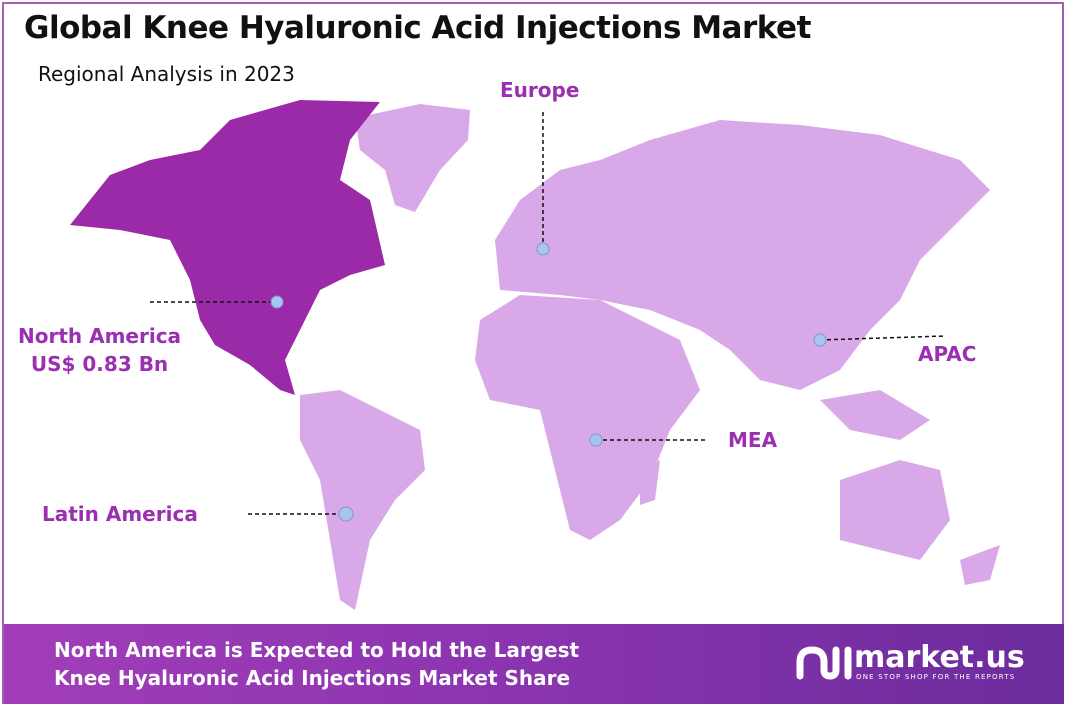 The image size is (1068, 708). What do you see at coordinates (120, 514) in the screenshot?
I see `label-latin-america: Latin America` at bounding box center [120, 514].